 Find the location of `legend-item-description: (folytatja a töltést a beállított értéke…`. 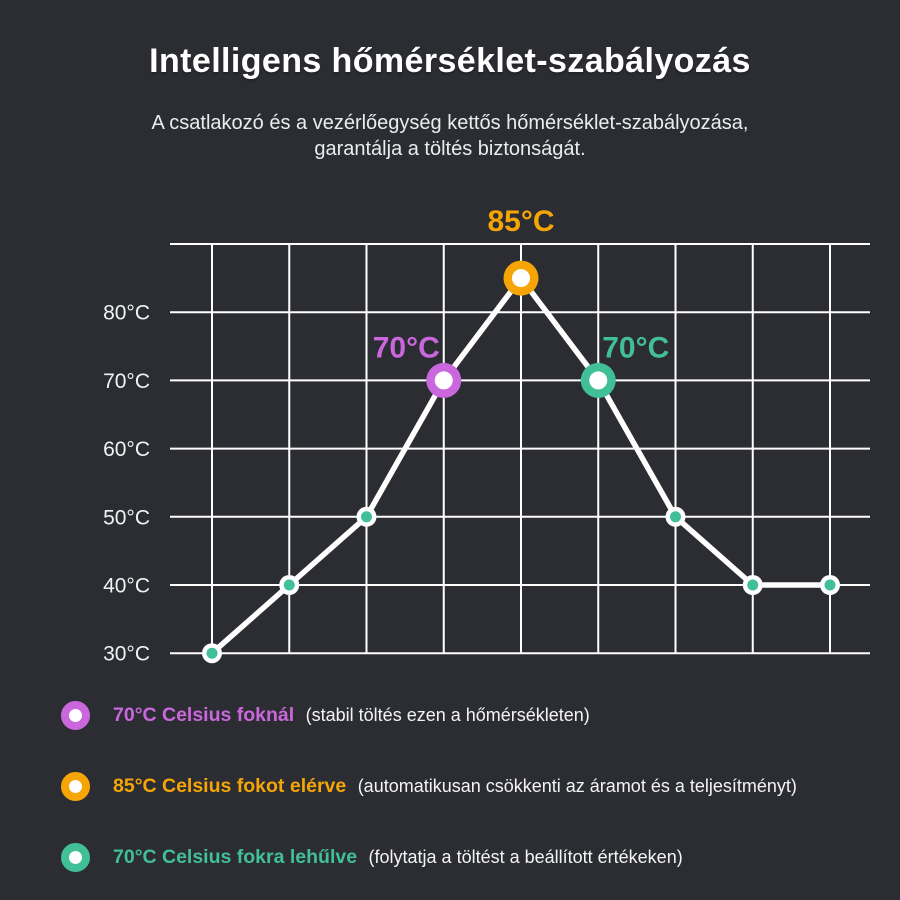

legend-item-description: (folytatja a töltést a beállított értéke… is located at coordinates (525, 856).